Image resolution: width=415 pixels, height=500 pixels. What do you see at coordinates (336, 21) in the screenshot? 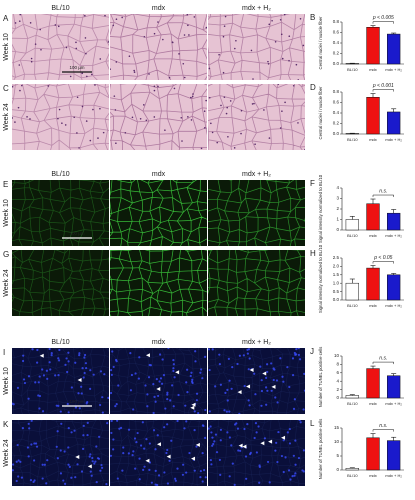
I see `y-tick-label: 0.8` at bounding box center [336, 21].